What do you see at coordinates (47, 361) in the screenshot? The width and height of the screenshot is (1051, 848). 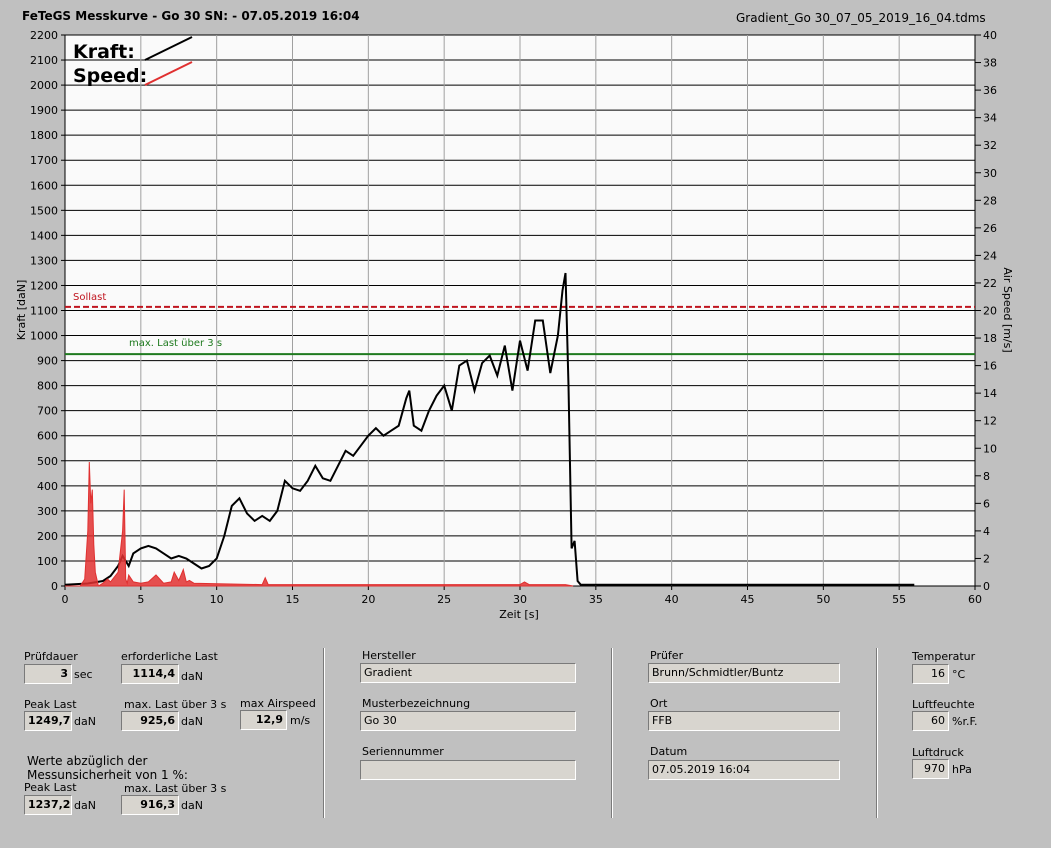 I see `y-tick-label: 900` at bounding box center [47, 361].